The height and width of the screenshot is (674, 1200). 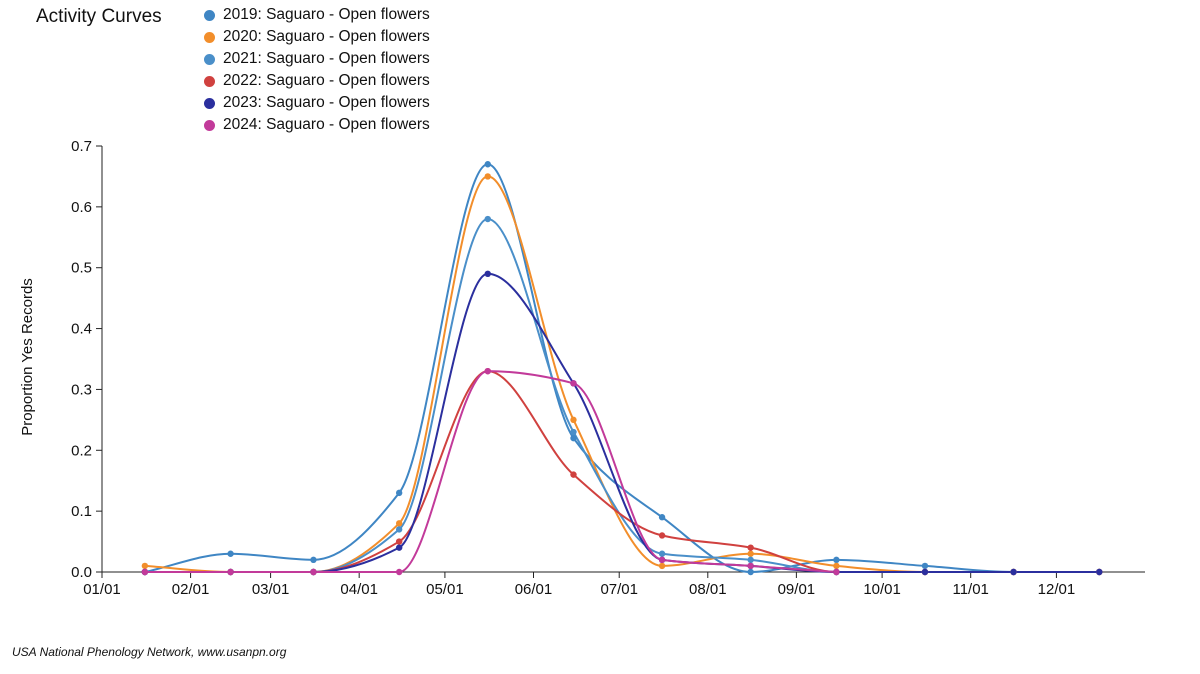 I want to click on legend-item: 2023: Saguaro - Open flowers, so click(x=317, y=103).